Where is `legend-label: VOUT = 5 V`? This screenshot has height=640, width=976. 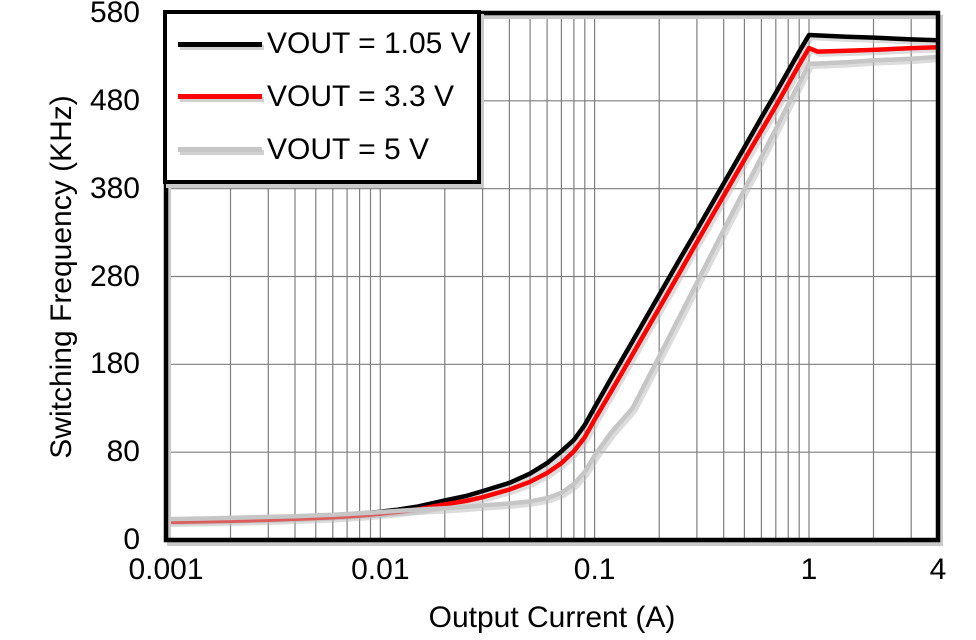 legend-label: VOUT = 5 V is located at coordinates (348, 149).